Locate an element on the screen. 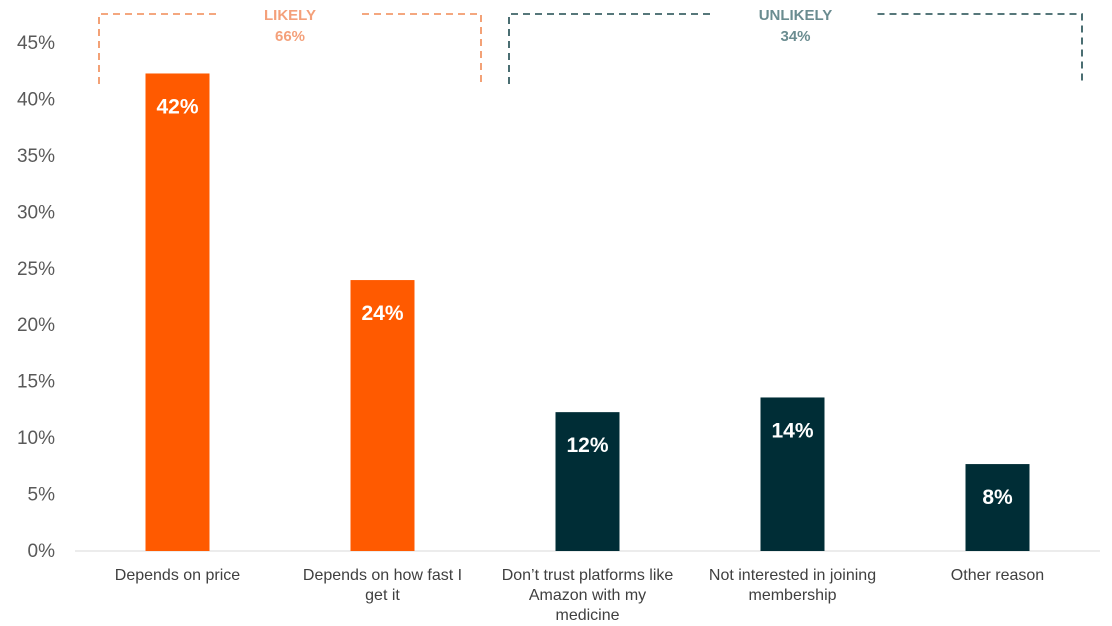 The image size is (1112, 626). data-label: 42% is located at coordinates (177, 106).